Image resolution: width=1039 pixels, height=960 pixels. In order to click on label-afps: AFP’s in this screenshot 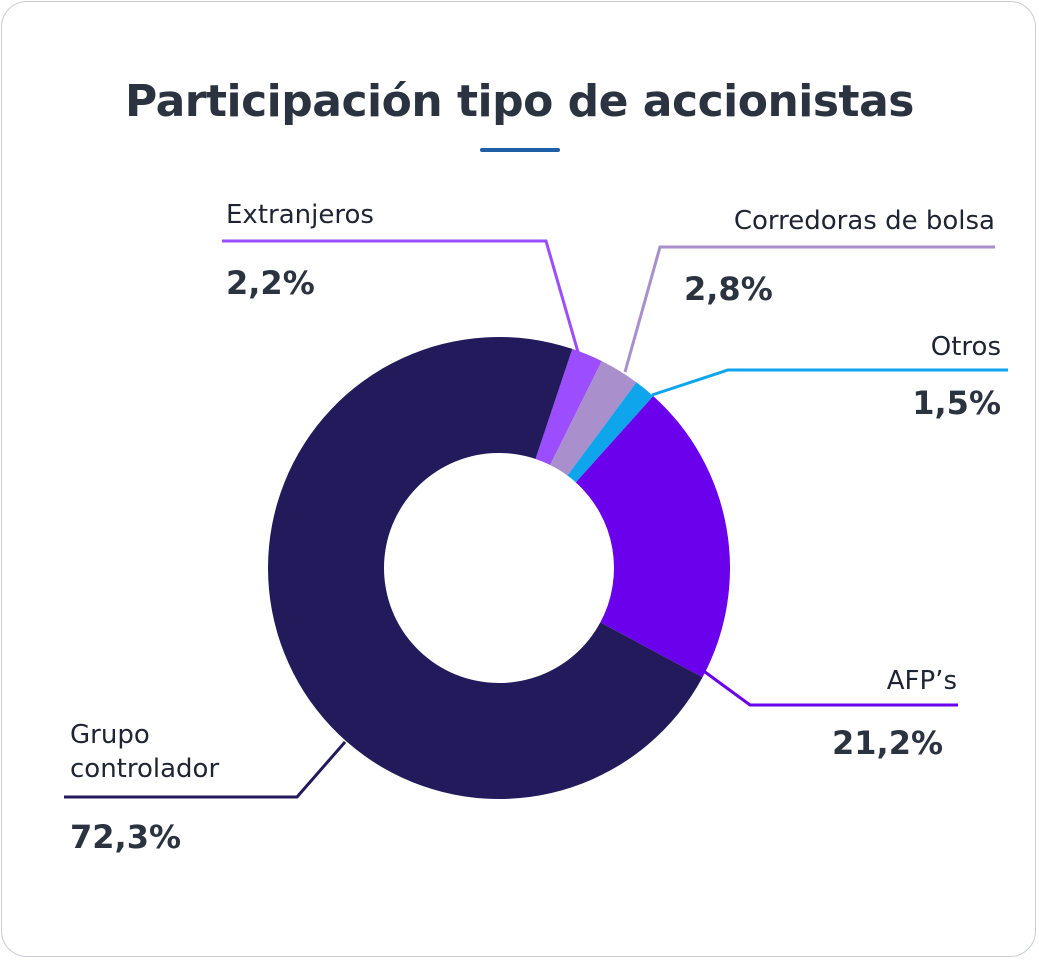, I will do `click(921, 681)`.